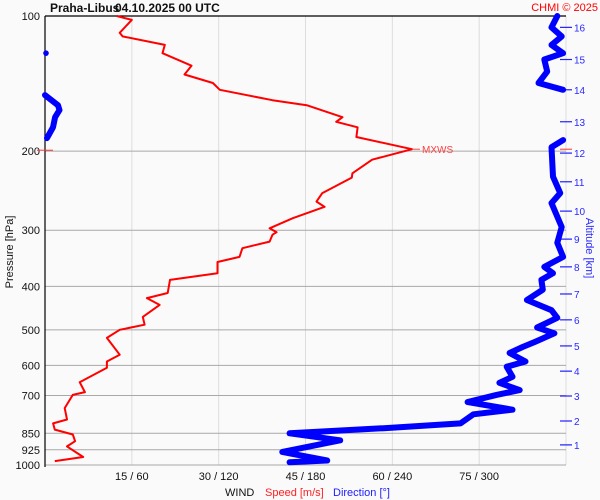 This screenshot has height=500, width=600. Describe the element at coordinates (577, 240) in the screenshot. I see `altitude-tick-label: 9` at that location.